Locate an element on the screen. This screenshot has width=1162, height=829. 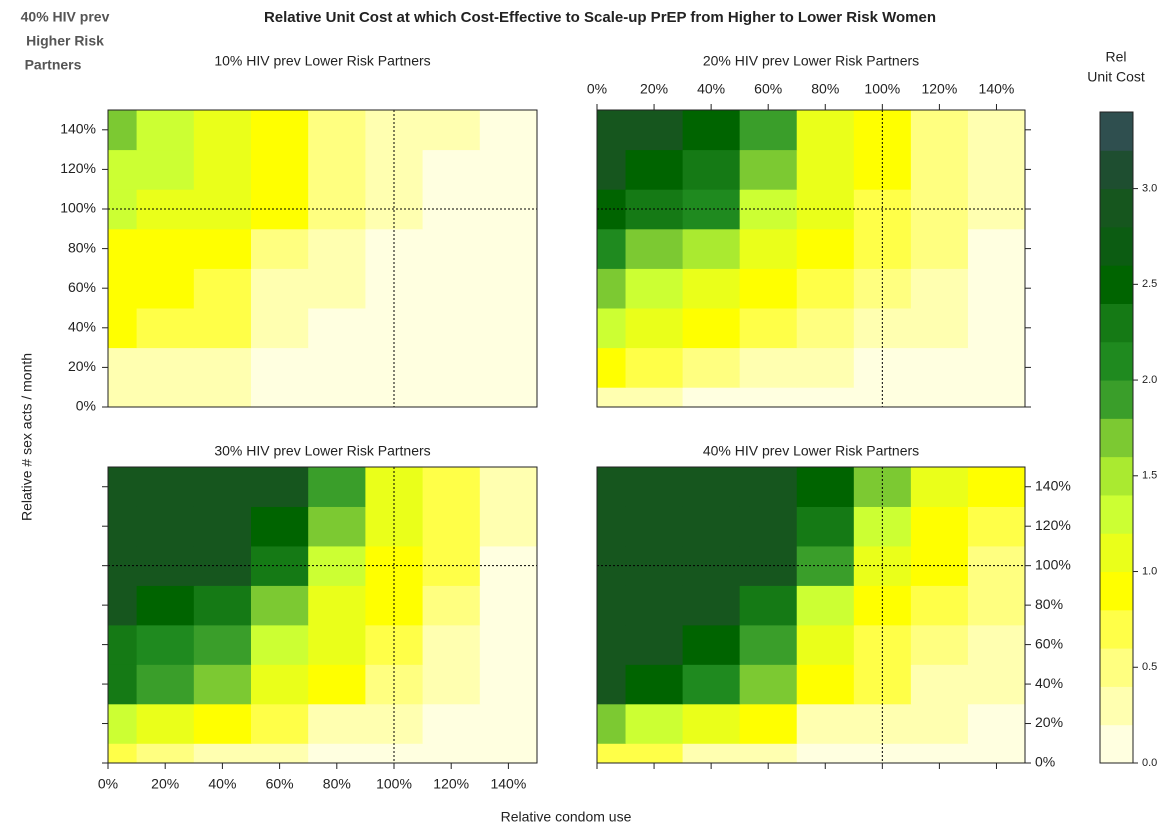
y-tick-label: 40% is located at coordinates (1049, 683).